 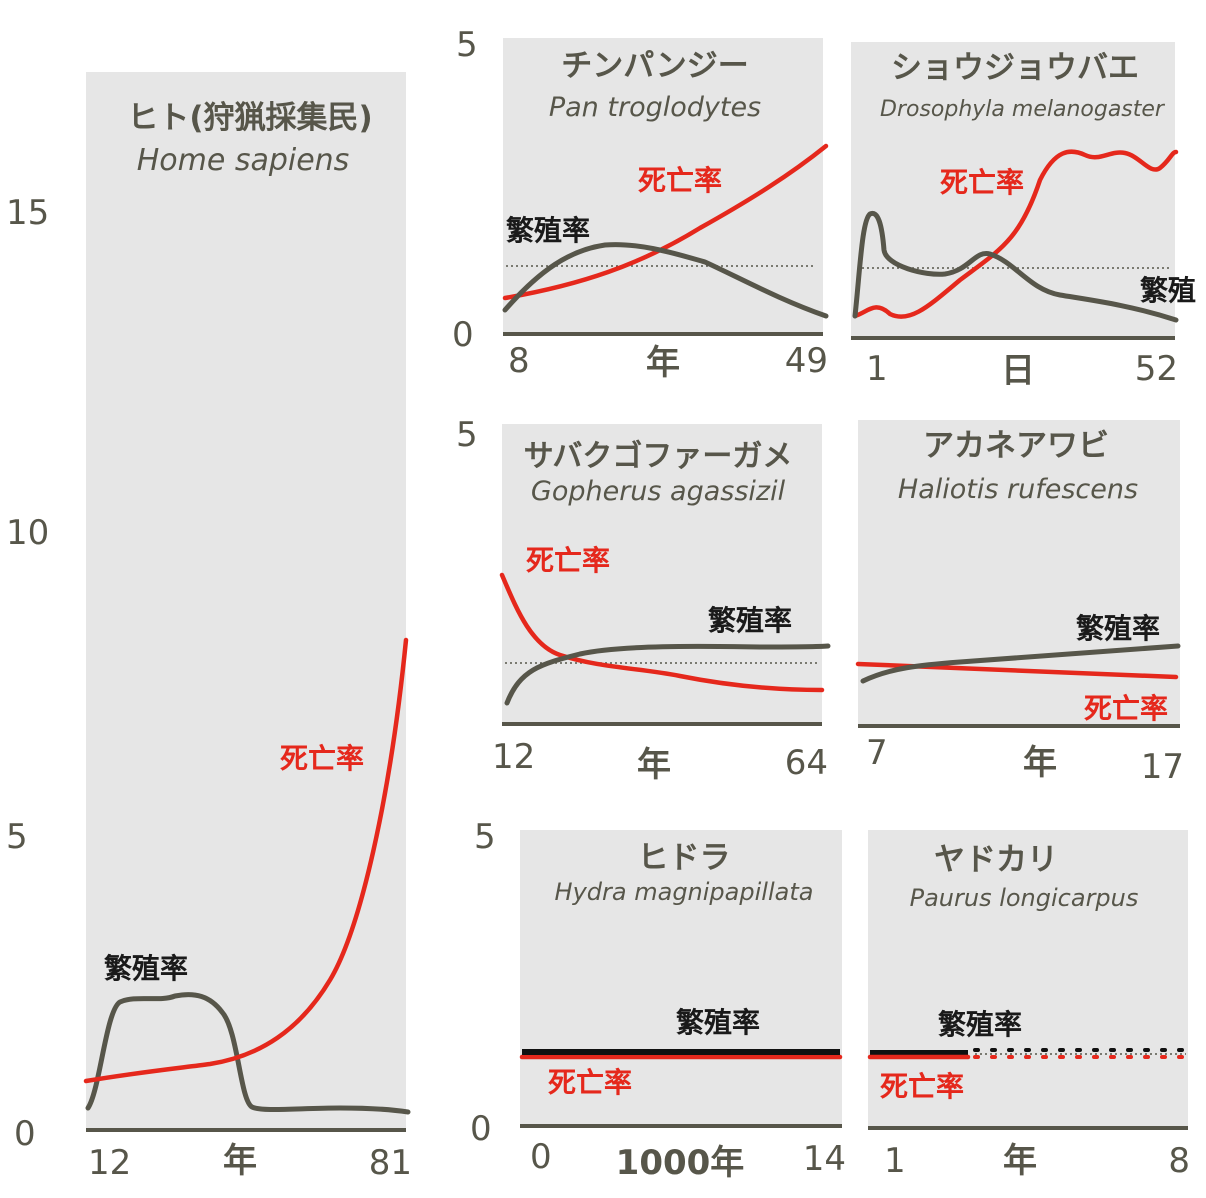 What do you see at coordinates (684, 892) in the screenshot?
I see `panel-title-latin: Hydra magnipapillata` at bounding box center [684, 892].